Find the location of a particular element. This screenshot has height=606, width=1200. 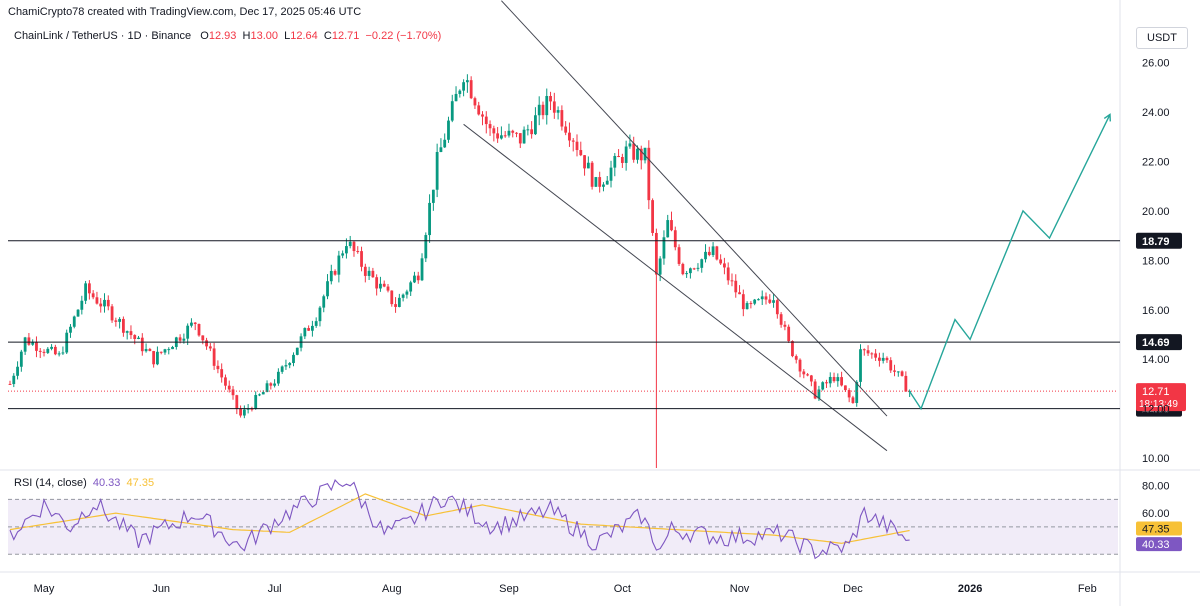

month-label: 2026 is located at coordinates (970, 589).